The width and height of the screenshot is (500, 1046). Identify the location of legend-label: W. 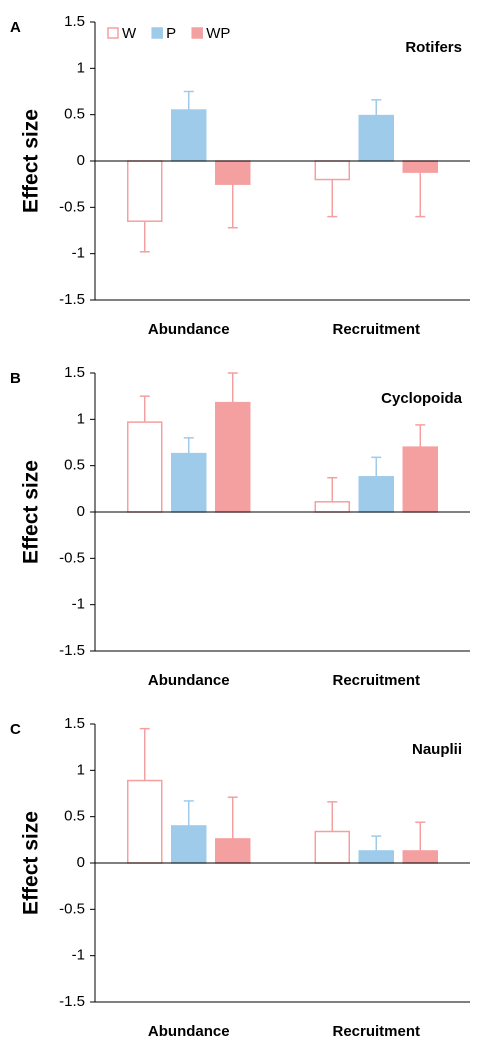
(129, 33).